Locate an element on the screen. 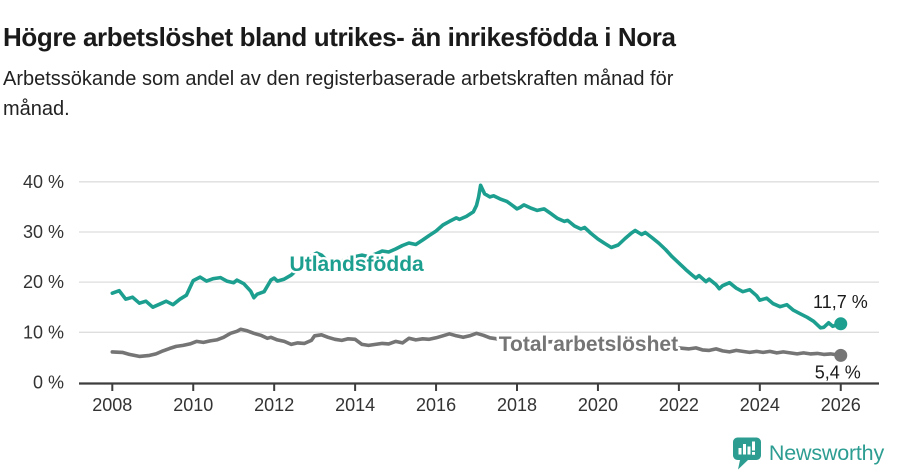  y-tick-label: 30 % is located at coordinates (43, 232).